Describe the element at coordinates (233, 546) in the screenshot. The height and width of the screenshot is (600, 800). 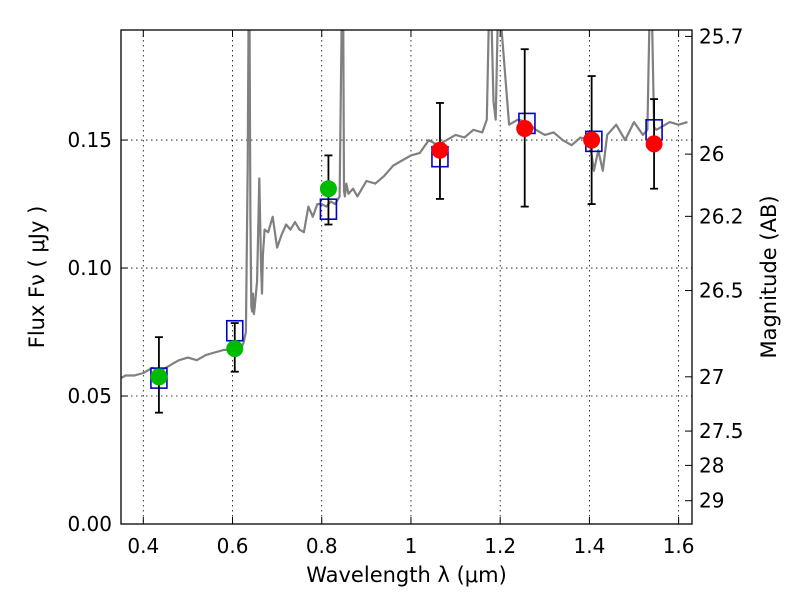
I see `x-tick-label: 0.6` at that location.